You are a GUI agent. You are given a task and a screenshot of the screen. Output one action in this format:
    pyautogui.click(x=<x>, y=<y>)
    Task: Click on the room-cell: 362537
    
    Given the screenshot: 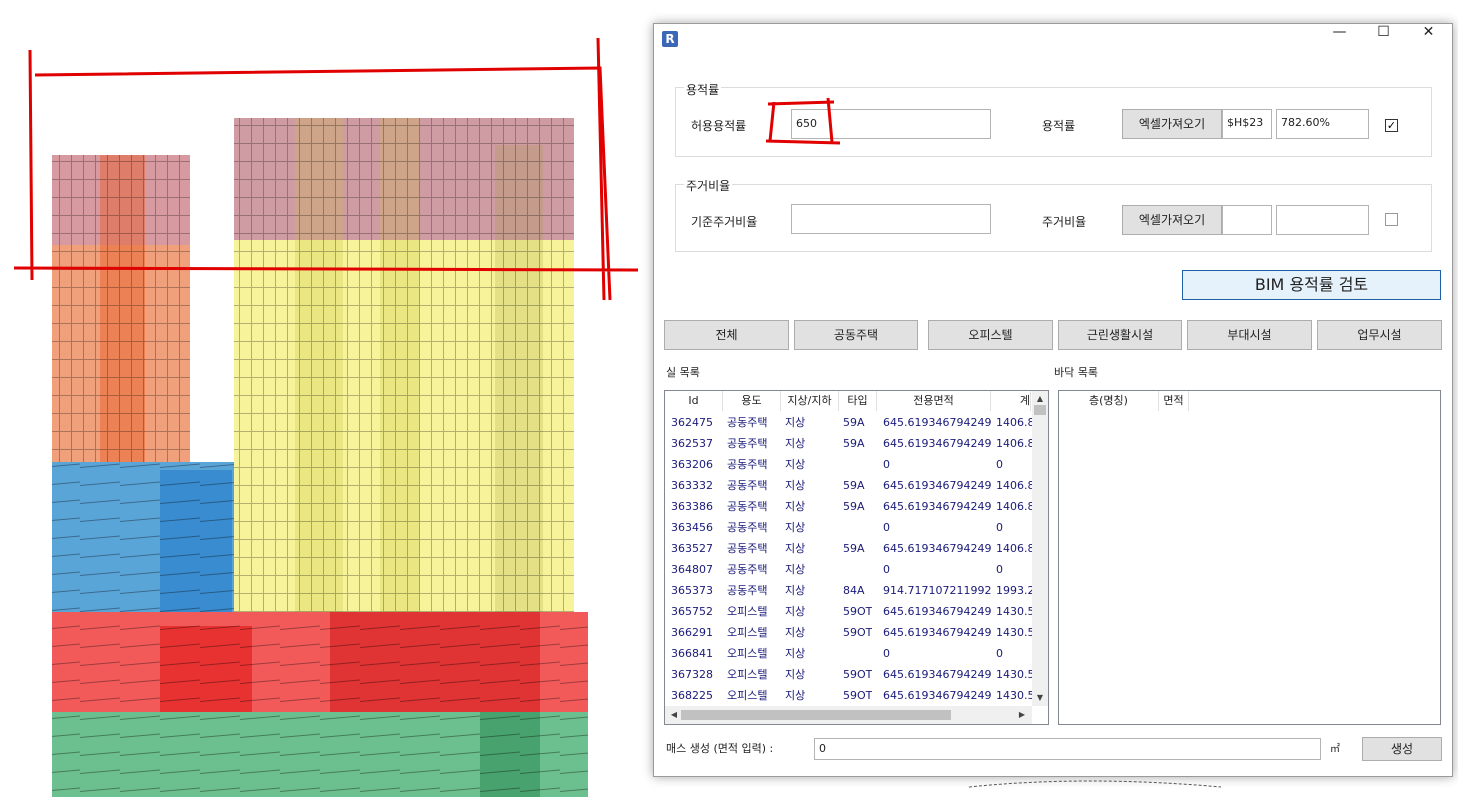 What is the action you would take?
    pyautogui.click(x=692, y=443)
    